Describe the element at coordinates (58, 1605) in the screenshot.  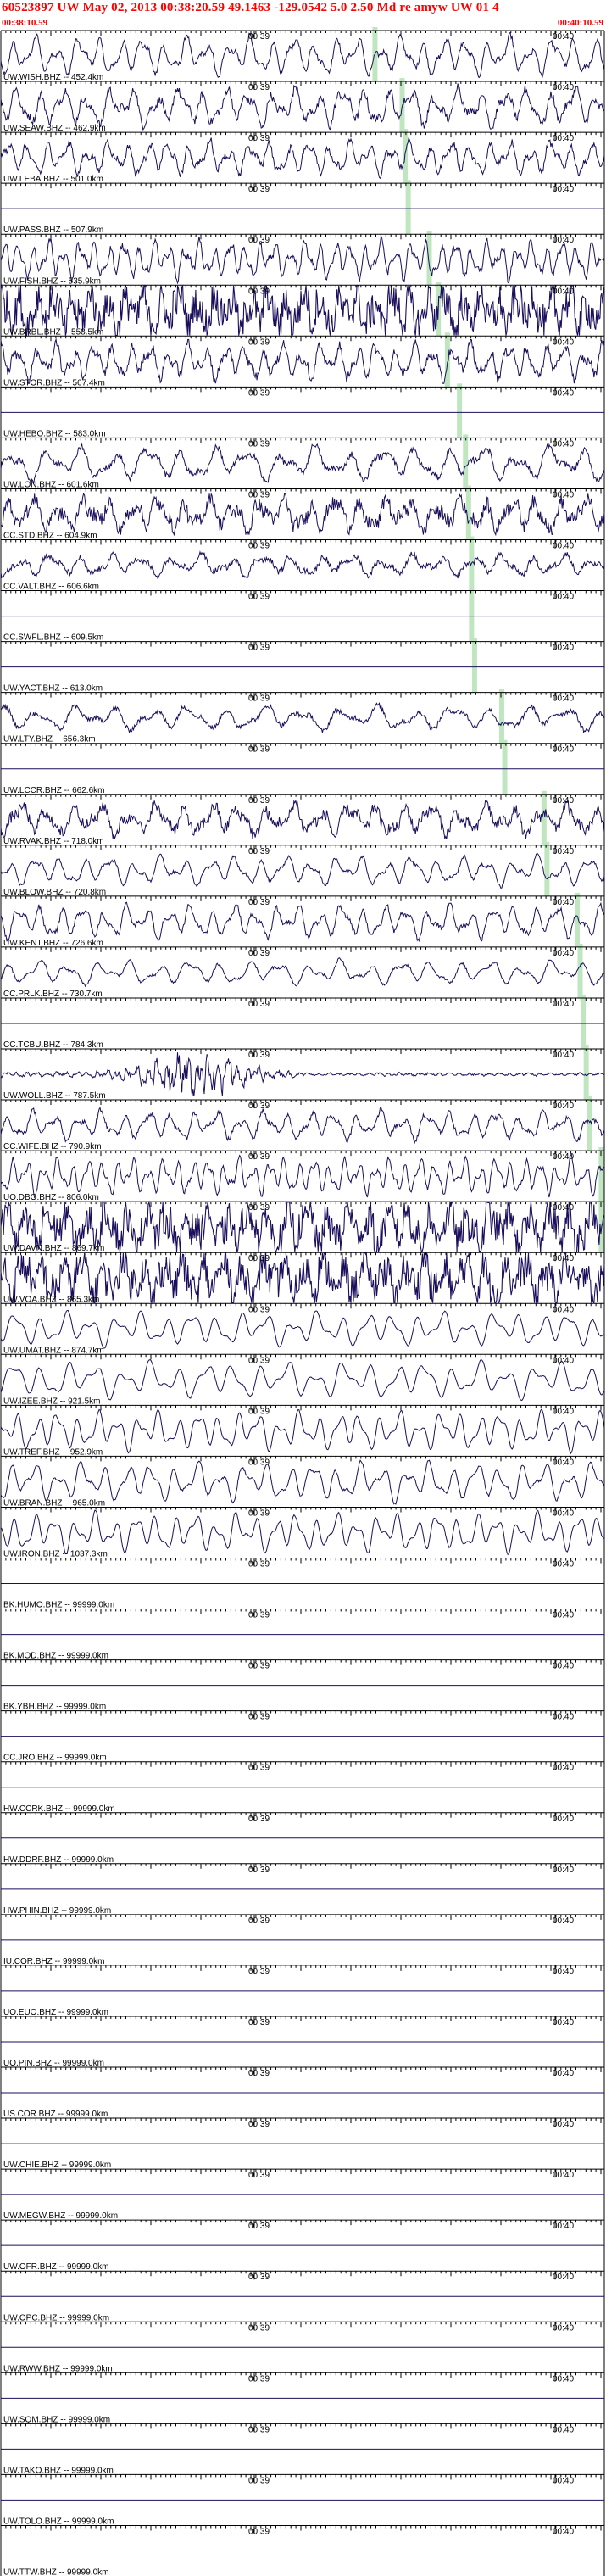
I see `station-label: BK.HUMO.BHZ -- 99999.0km` at that location.